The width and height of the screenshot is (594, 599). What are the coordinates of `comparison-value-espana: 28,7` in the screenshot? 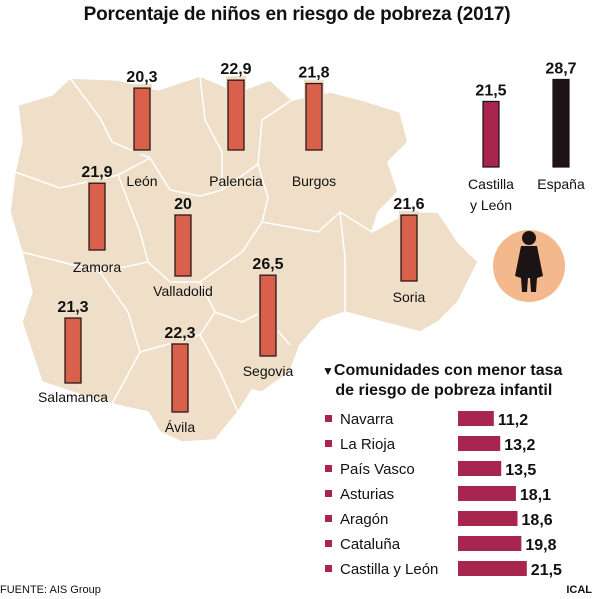 It's located at (560, 68).